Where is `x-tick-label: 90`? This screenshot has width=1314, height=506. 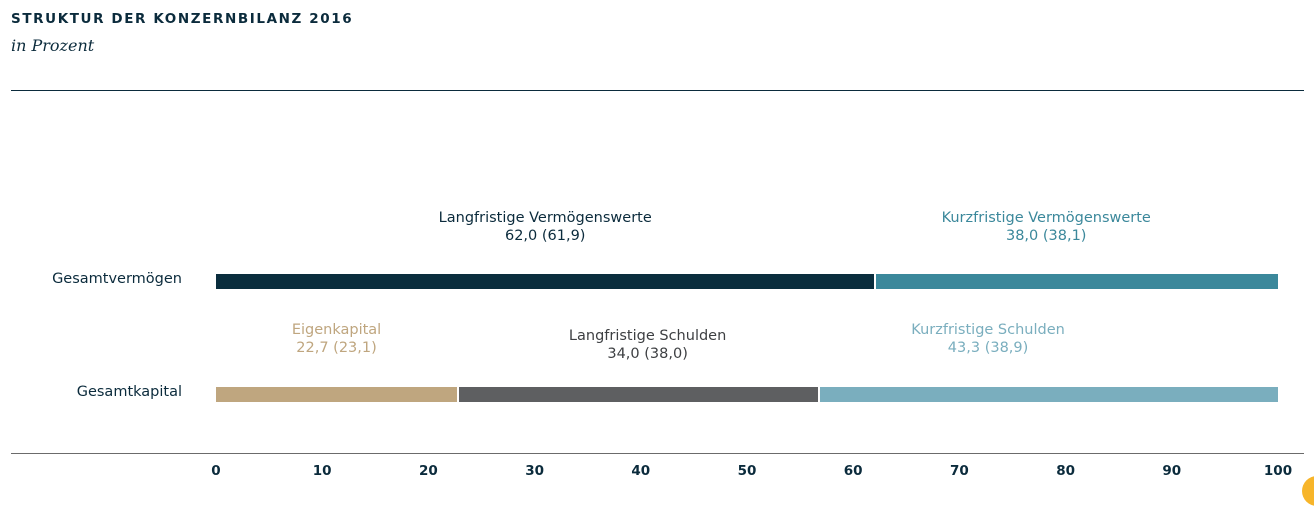 x-tick-label: 90 is located at coordinates (1172, 471).